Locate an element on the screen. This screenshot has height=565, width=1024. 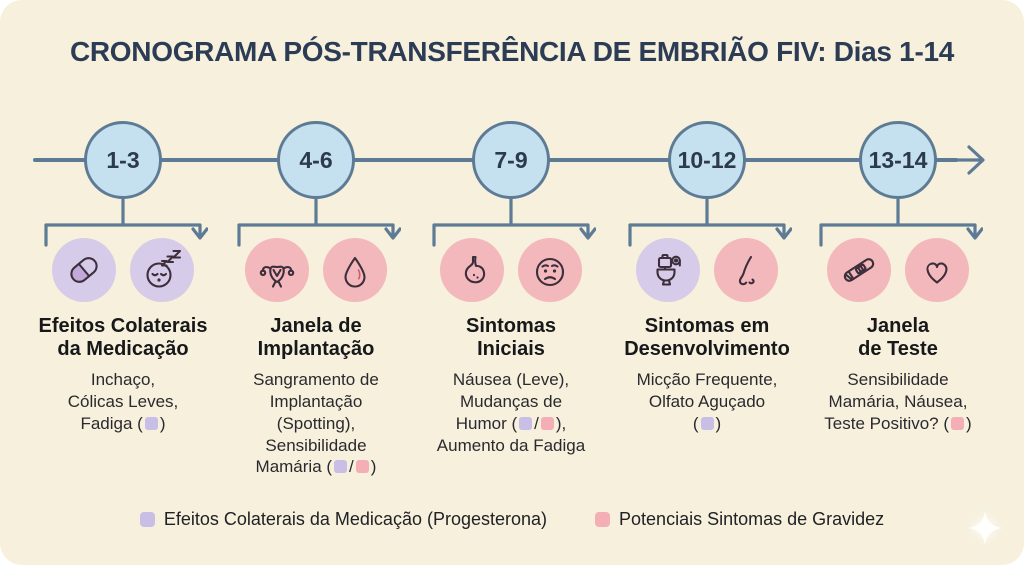
symptom-line: Humor ( /), is located at coordinates (511, 424).